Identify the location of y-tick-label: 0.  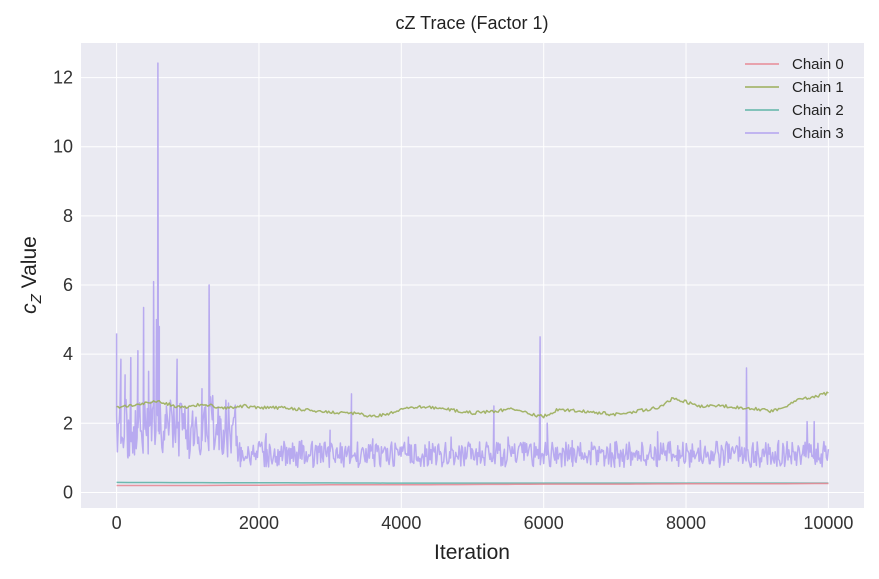
(68, 492).